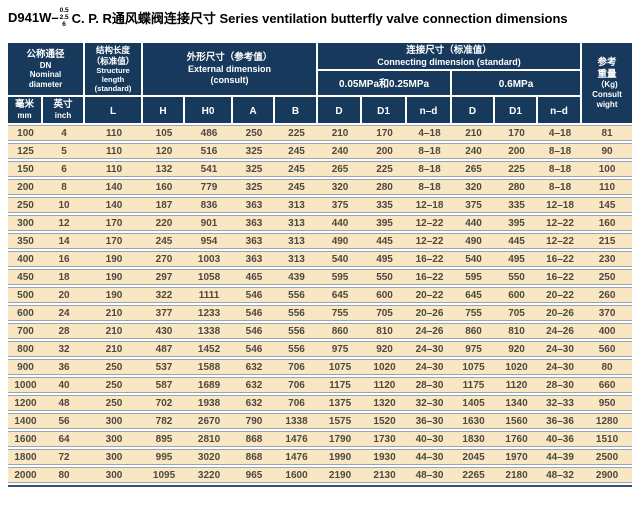 Image resolution: width=640 pixels, height=507 pixels. I want to click on table-cell: 36–36, so click(560, 421).